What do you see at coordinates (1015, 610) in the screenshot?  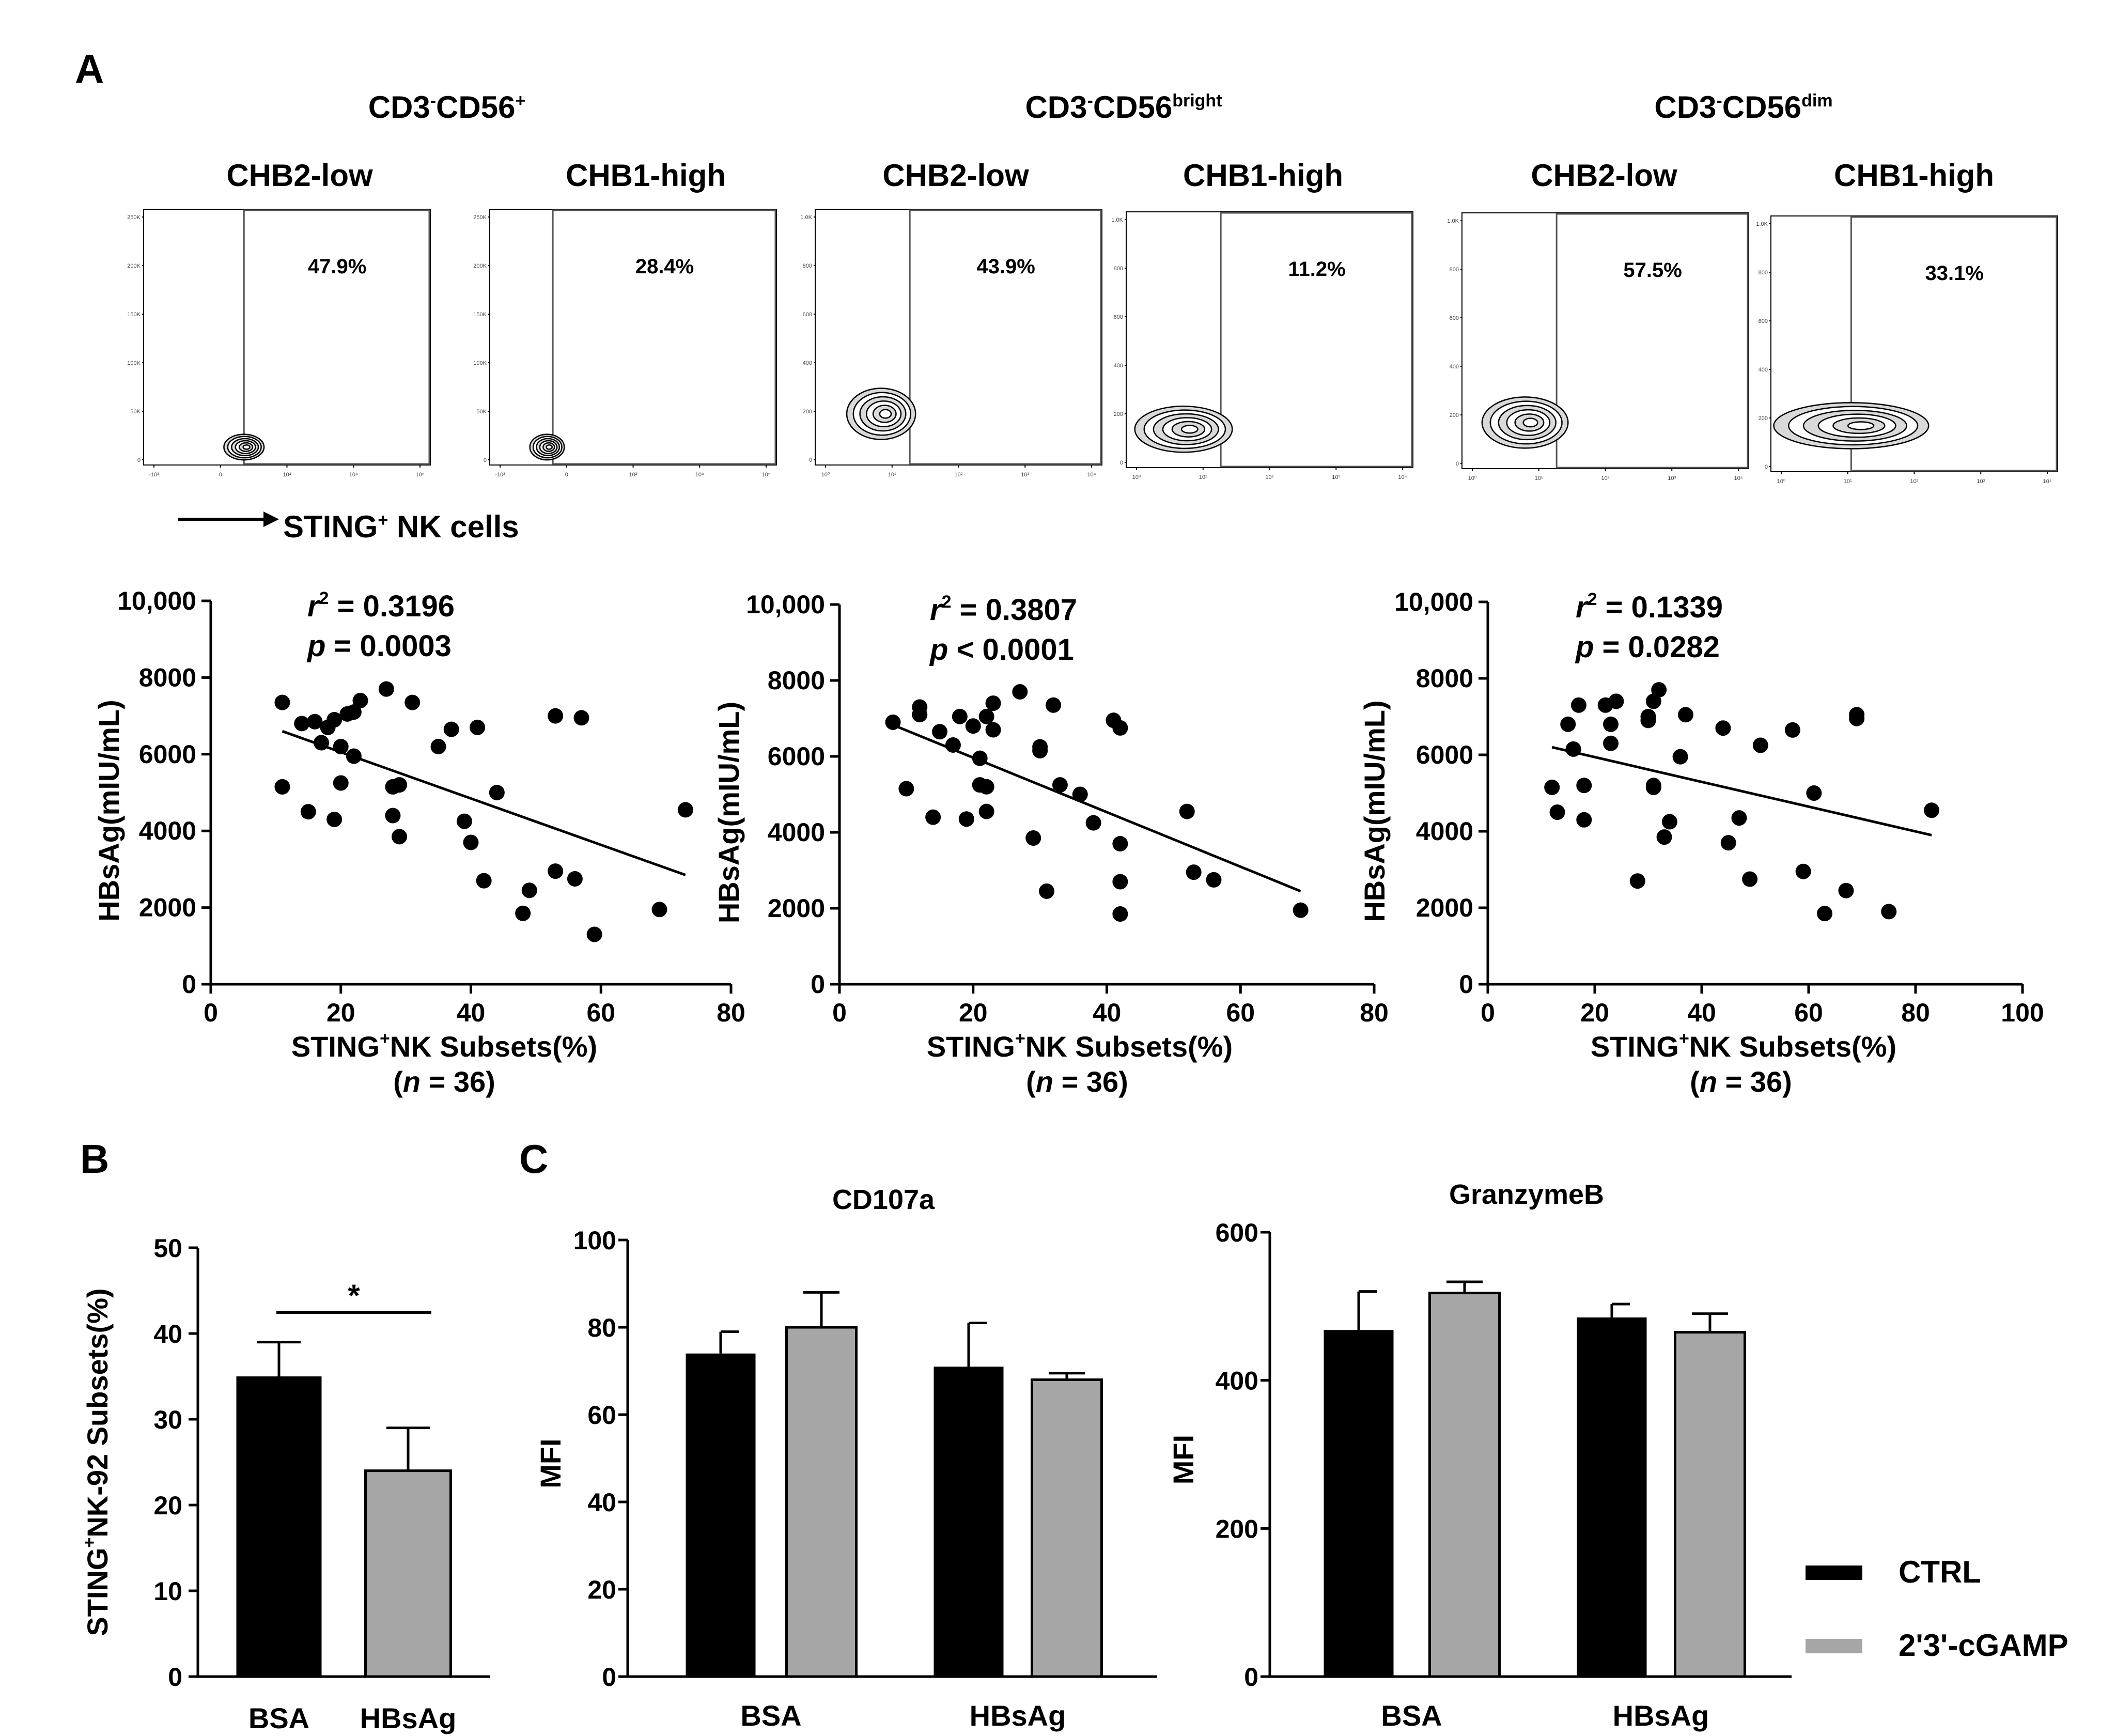 I see `r-squared-value: = 0.3807` at bounding box center [1015, 610].